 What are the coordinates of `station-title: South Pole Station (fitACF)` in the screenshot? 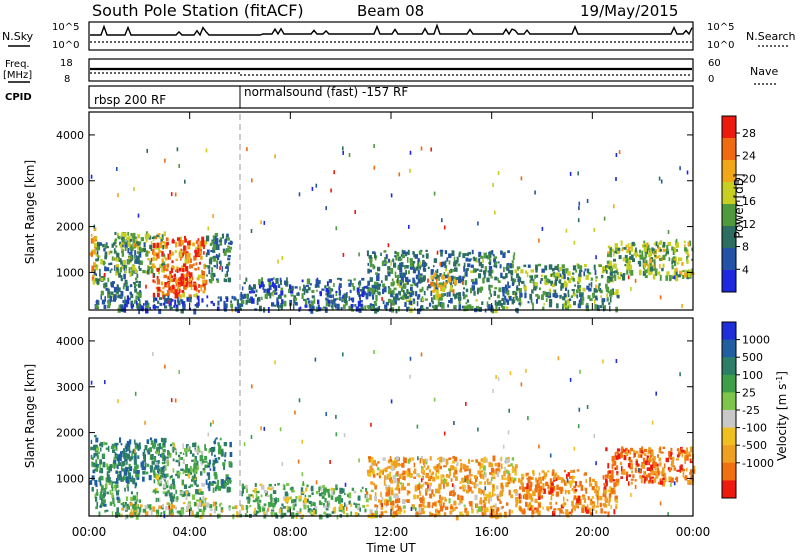 It's located at (198, 10).